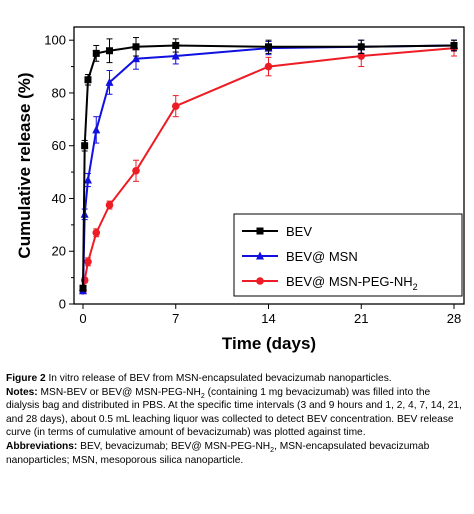 This screenshot has height=514, width=474. Describe the element at coordinates (415, 287) in the screenshot. I see `legend-label-sub: 2` at that location.